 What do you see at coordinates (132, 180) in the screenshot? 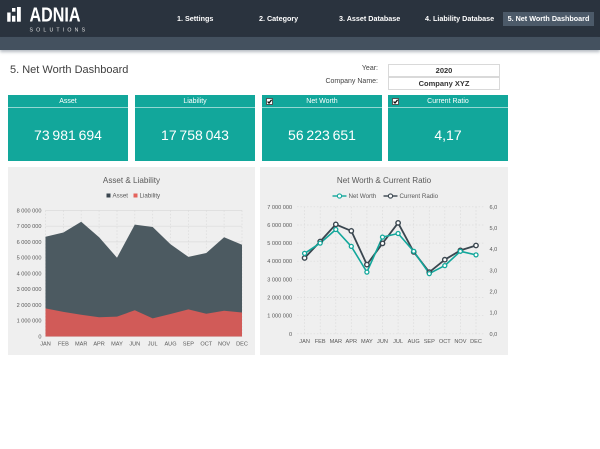
I see `svg-text: Asset & Liability` at bounding box center [132, 180].